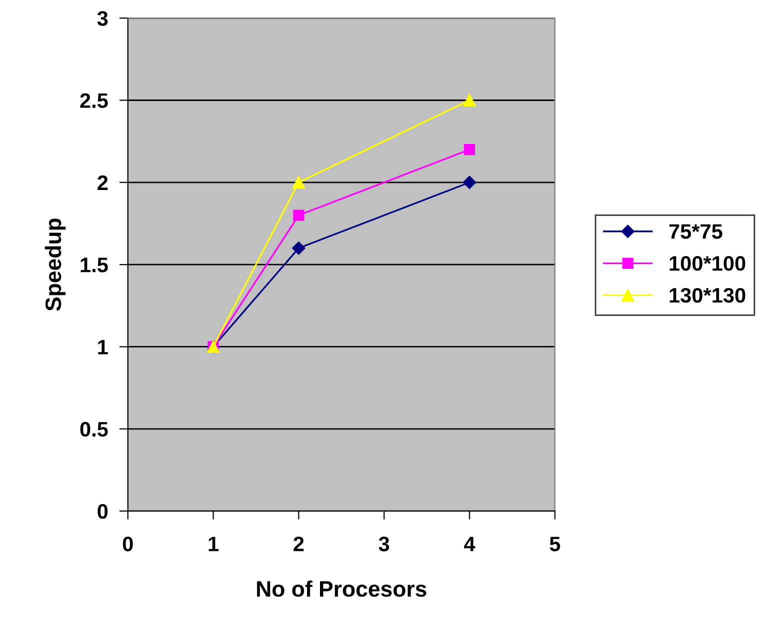 The width and height of the screenshot is (775, 624). Describe the element at coordinates (470, 544) in the screenshot. I see `x-tick-label: 4` at that location.